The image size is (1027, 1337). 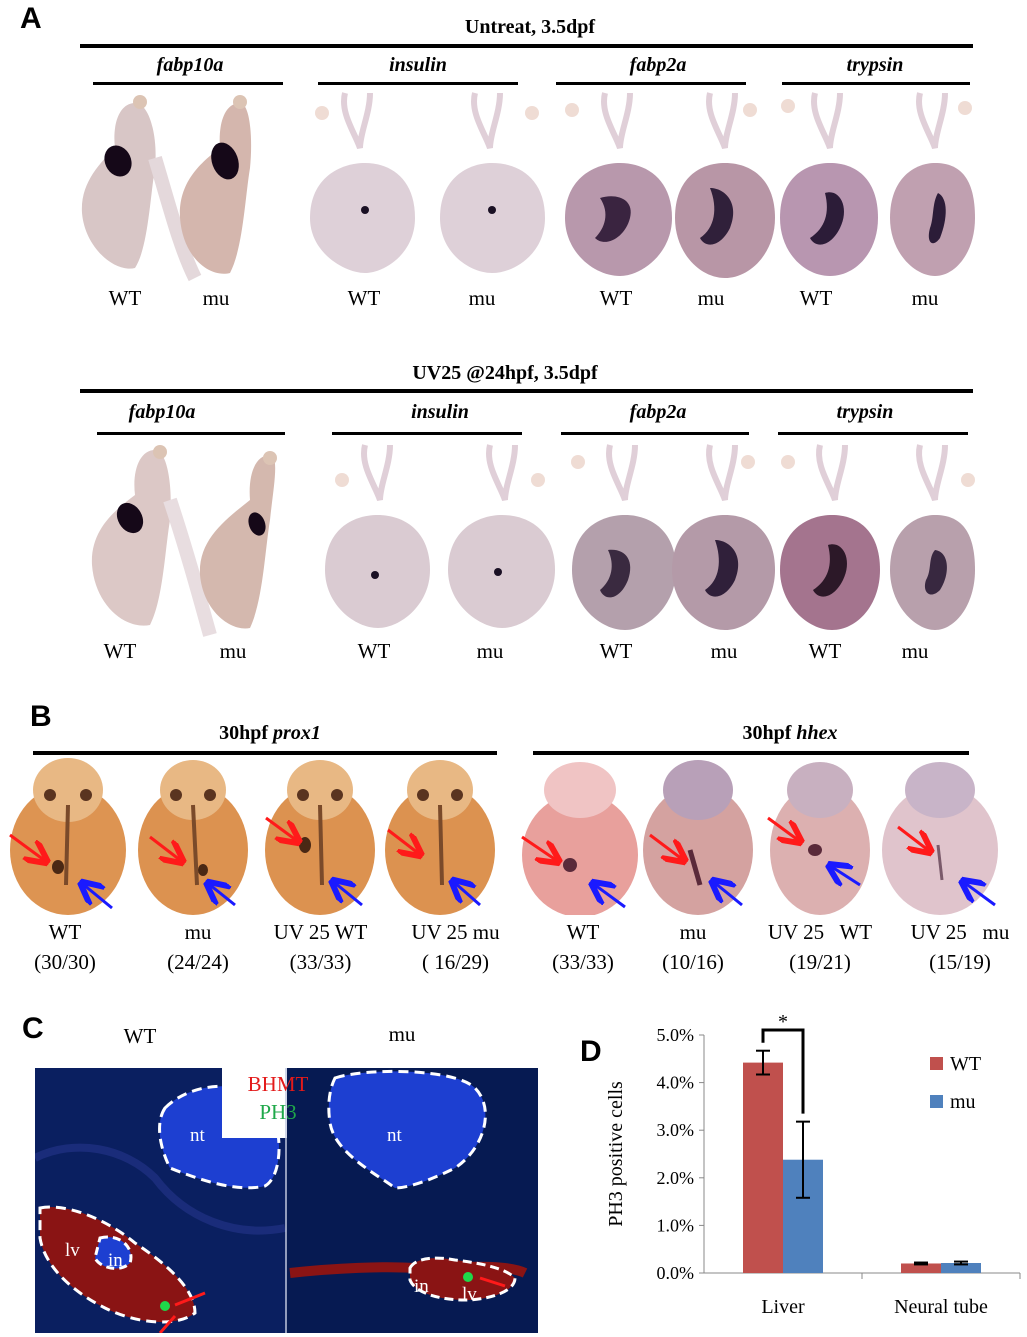 What do you see at coordinates (526, 46) in the screenshot?
I see `row1-divider` at bounding box center [526, 46].